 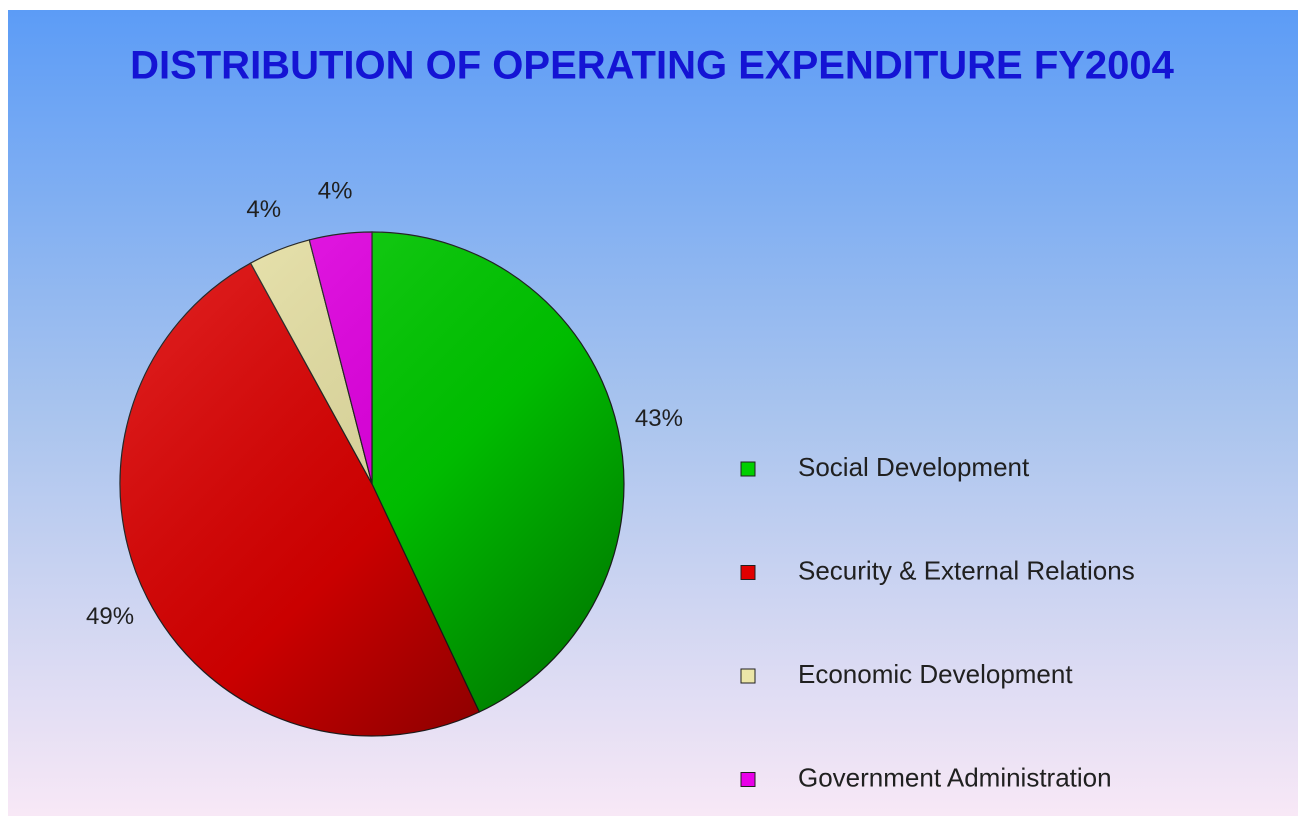 I want to click on data-label: 49%, so click(x=110, y=616).